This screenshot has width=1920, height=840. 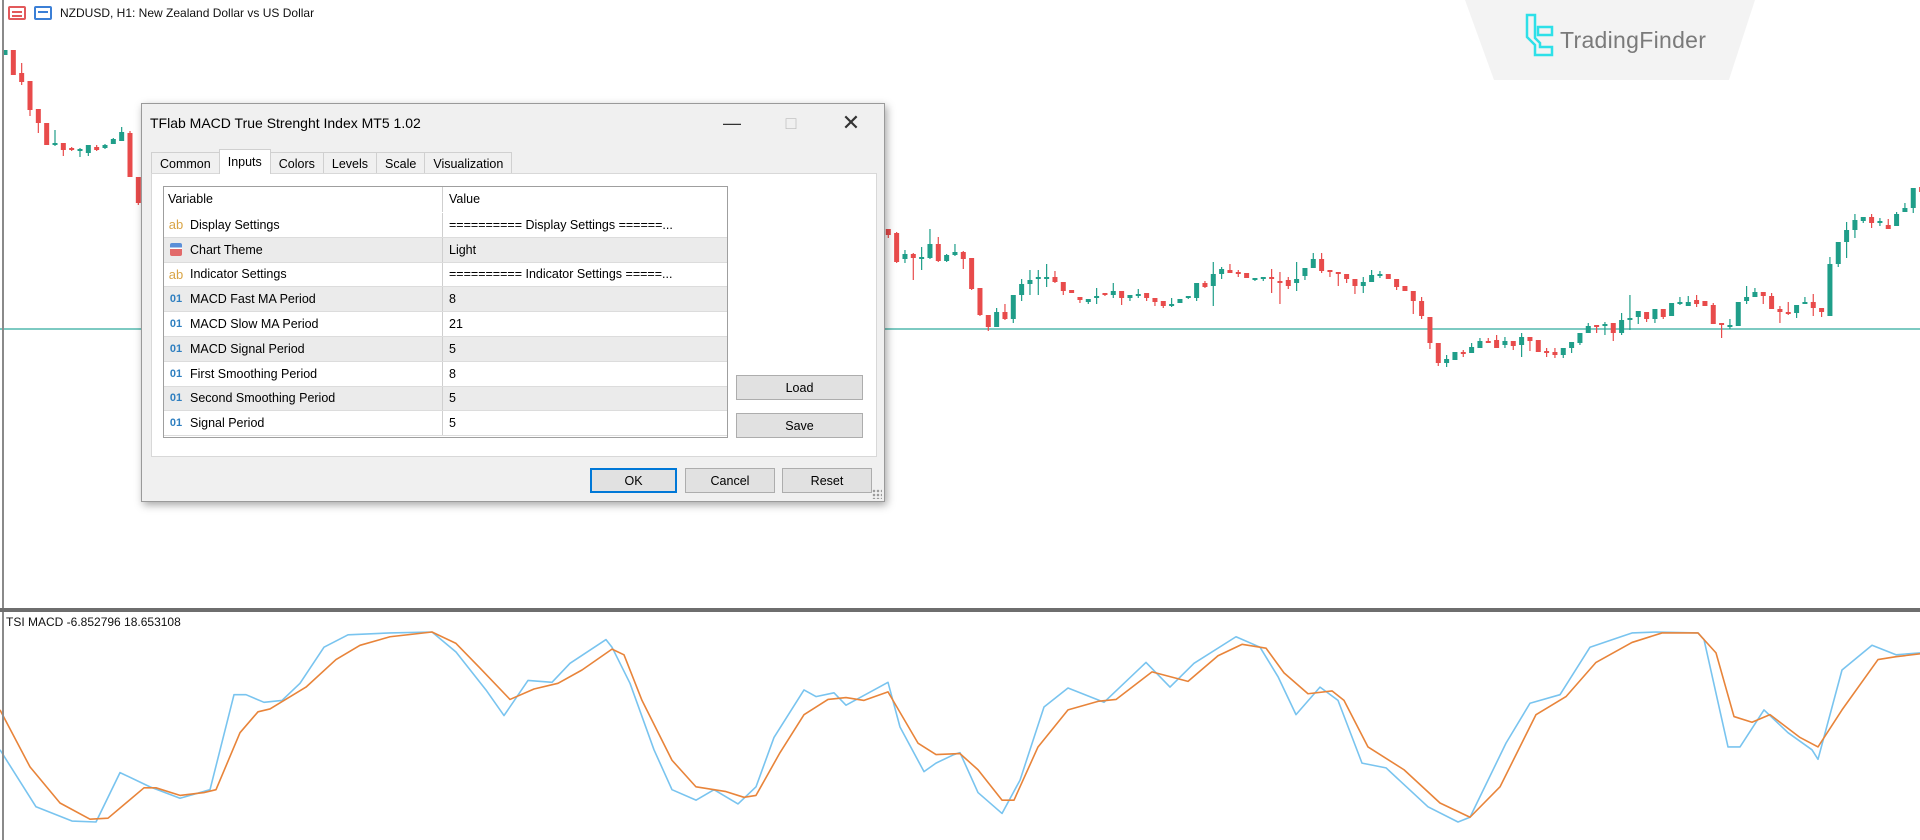 I want to click on tab-colors: Colors, so click(x=296, y=163).